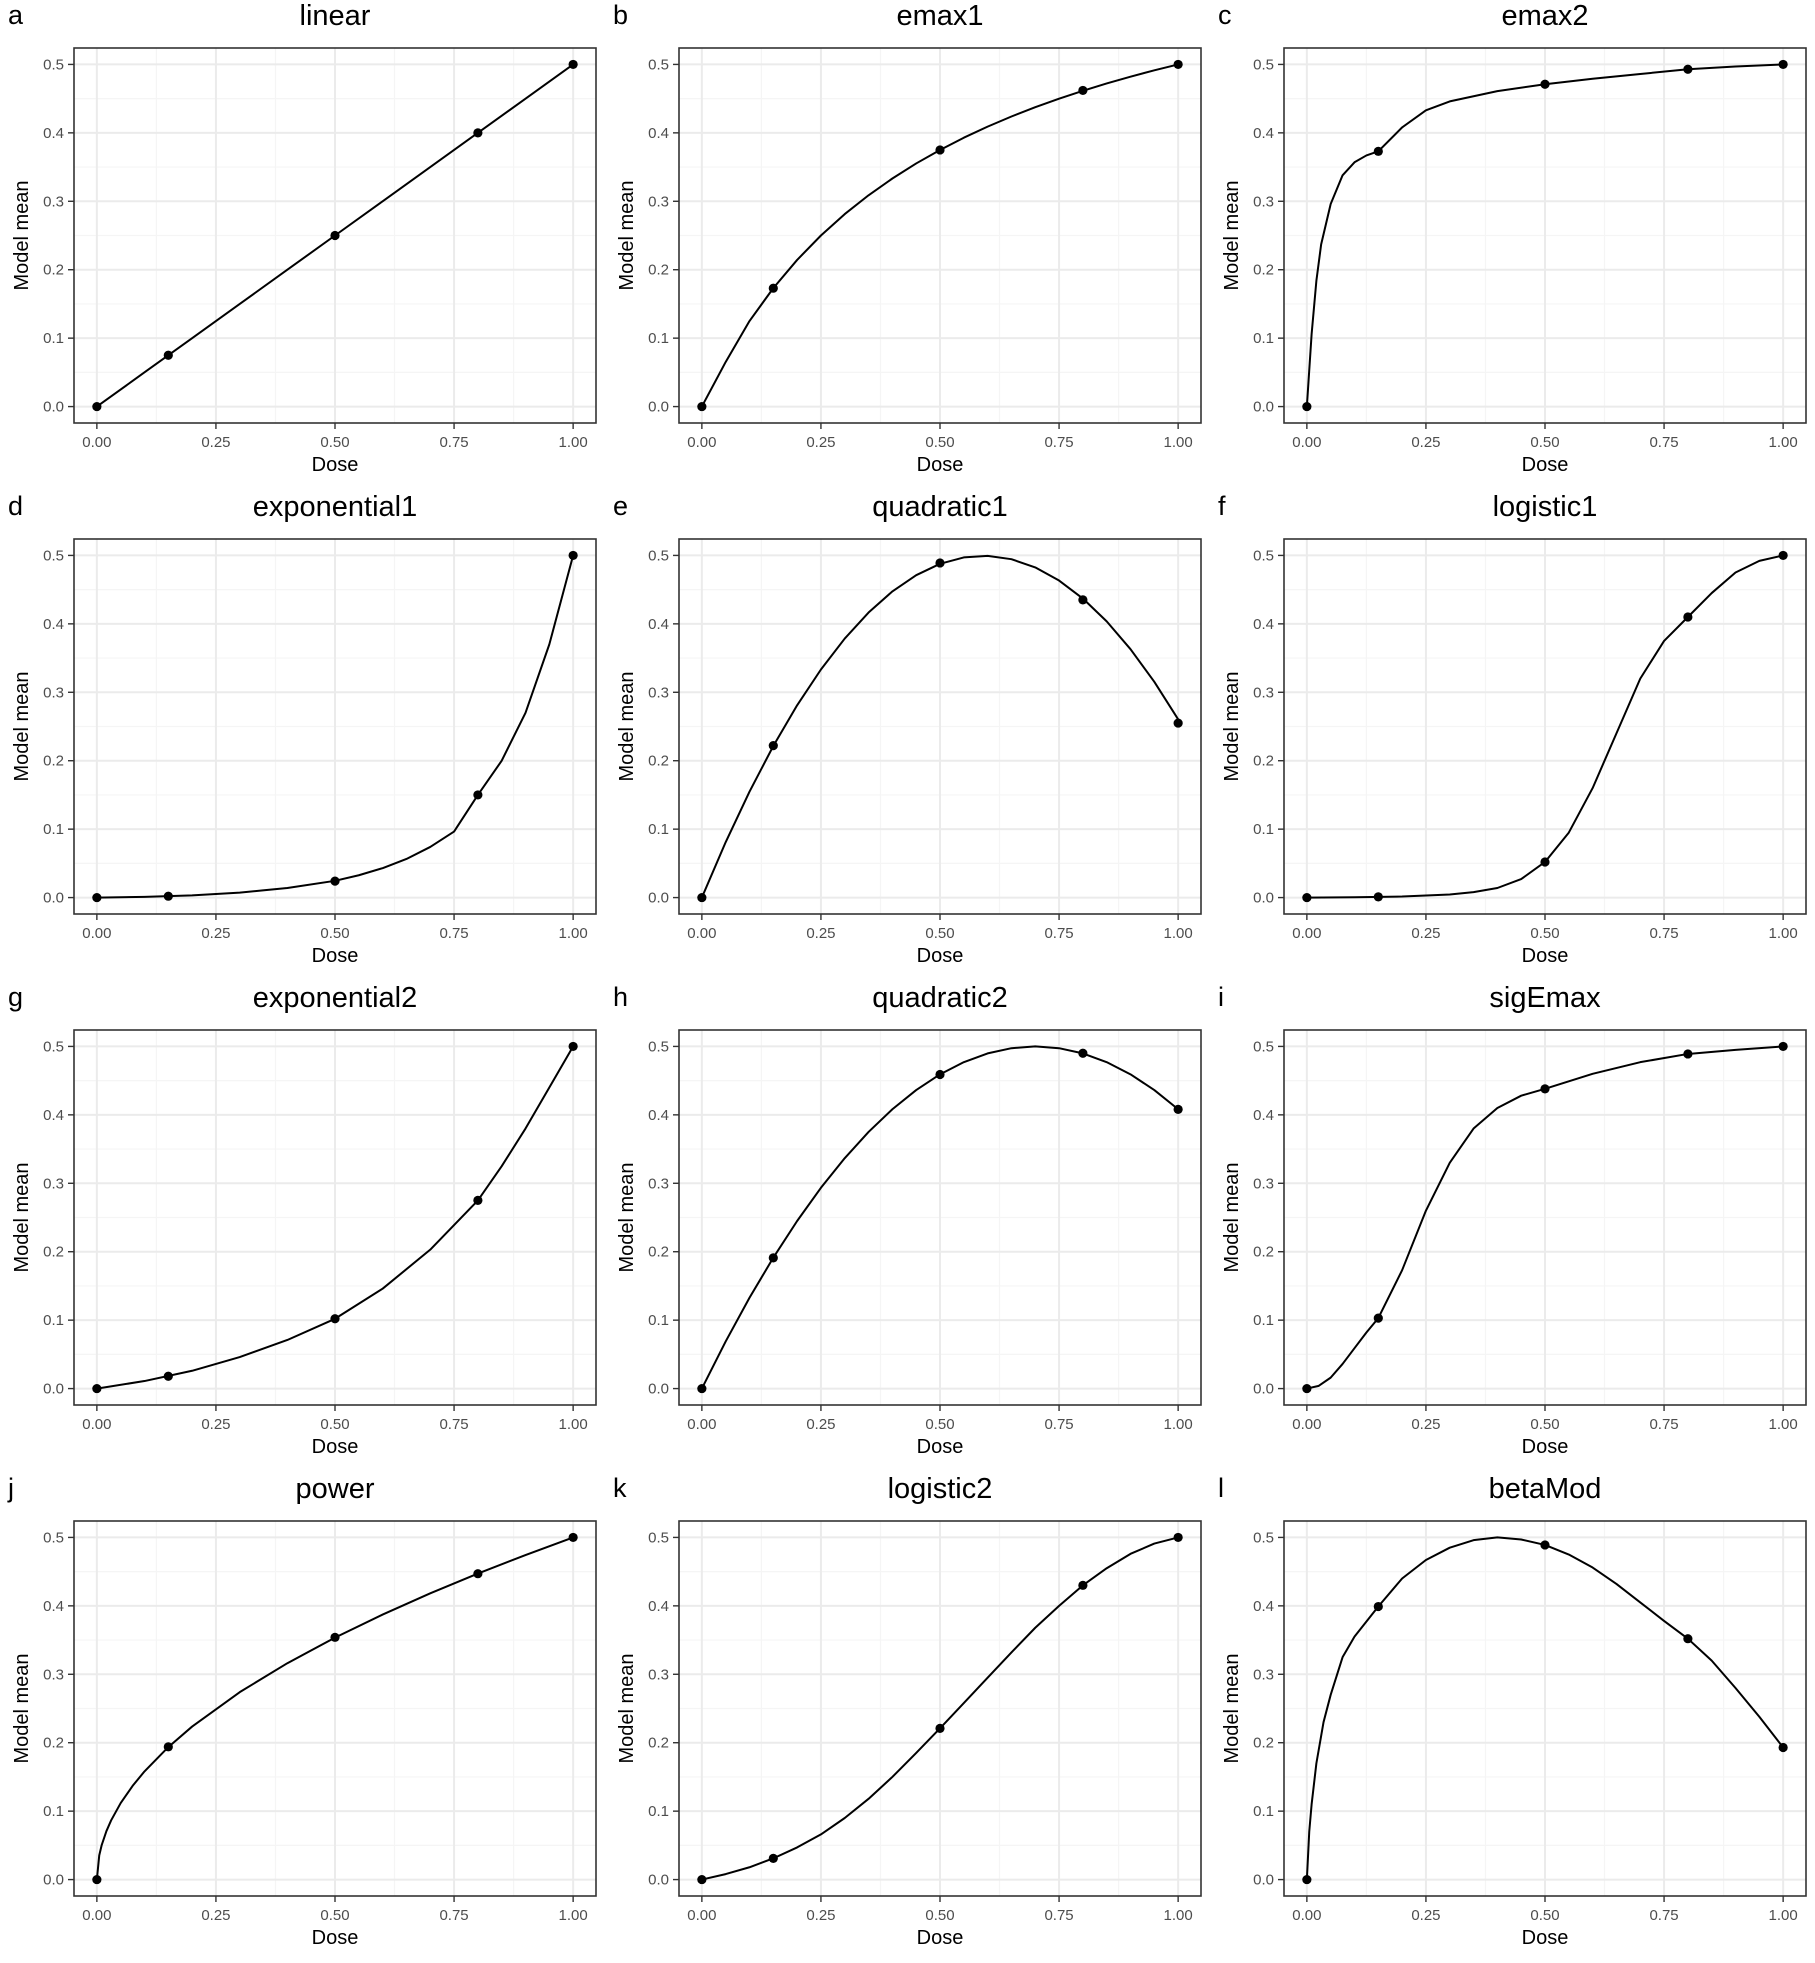 Image resolution: width=1815 pixels, height=1963 pixels. Describe the element at coordinates (940, 507) in the screenshot. I see `panel-title: quadratic1` at that location.